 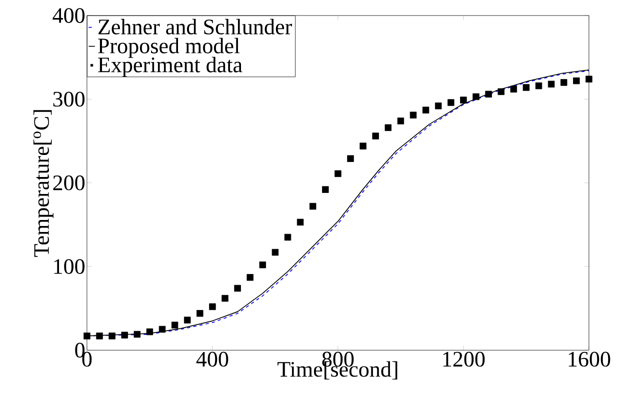 What do you see at coordinates (43, 183) in the screenshot?
I see `y-axis-title: Temperature[$^{o}$C]` at bounding box center [43, 183].